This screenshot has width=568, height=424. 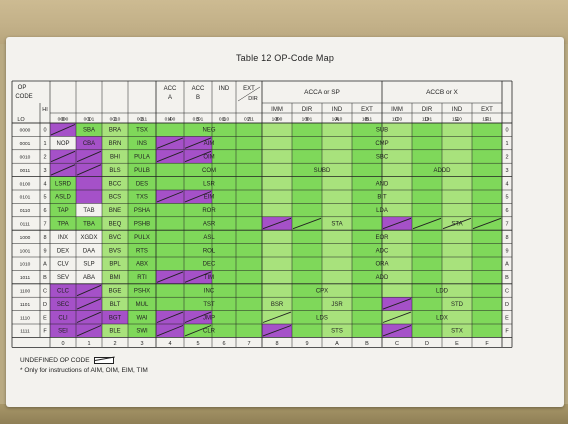 I want to click on row-binary: 0110, so click(x=25, y=211).